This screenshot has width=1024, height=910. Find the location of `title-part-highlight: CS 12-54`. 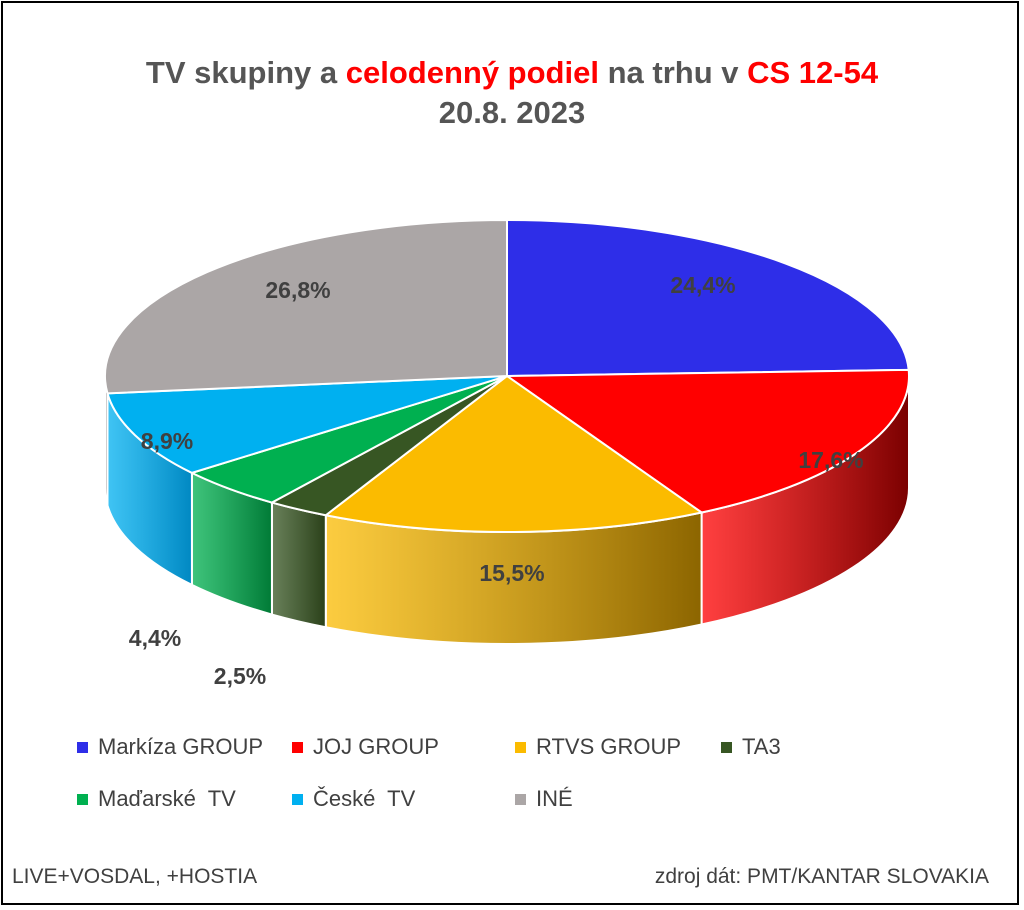

title-part-highlight: CS 12-54 is located at coordinates (813, 72).